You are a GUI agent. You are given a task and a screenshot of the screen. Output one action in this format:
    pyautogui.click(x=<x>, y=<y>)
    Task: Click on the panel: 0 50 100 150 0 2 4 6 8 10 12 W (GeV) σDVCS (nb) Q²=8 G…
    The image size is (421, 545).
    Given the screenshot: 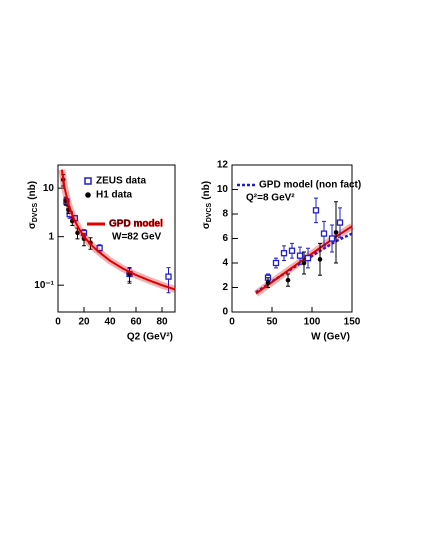 What is the action you would take?
    pyautogui.click(x=281, y=251)
    